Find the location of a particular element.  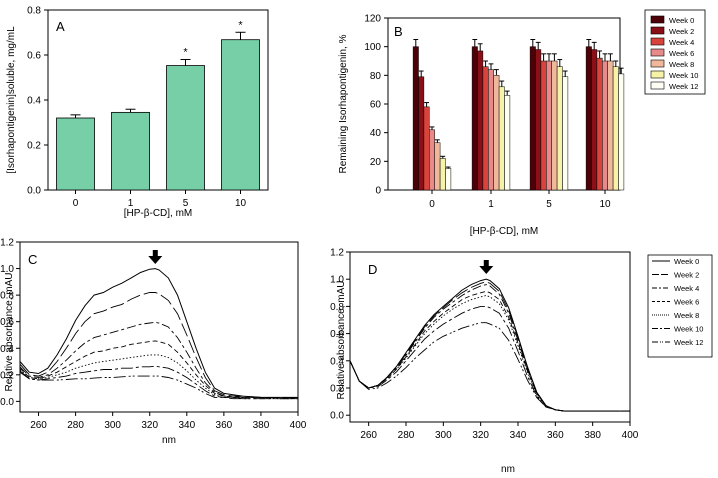

y-tick-label: 40 is located at coordinates (376, 133).